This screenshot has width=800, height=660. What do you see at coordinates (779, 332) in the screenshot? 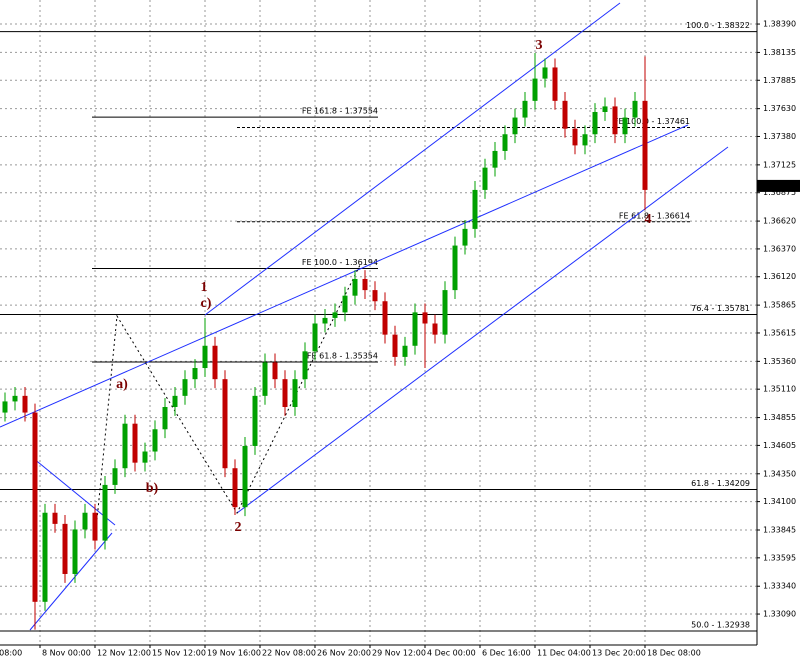
I see `y-tick-label: 1.35615` at bounding box center [779, 332].